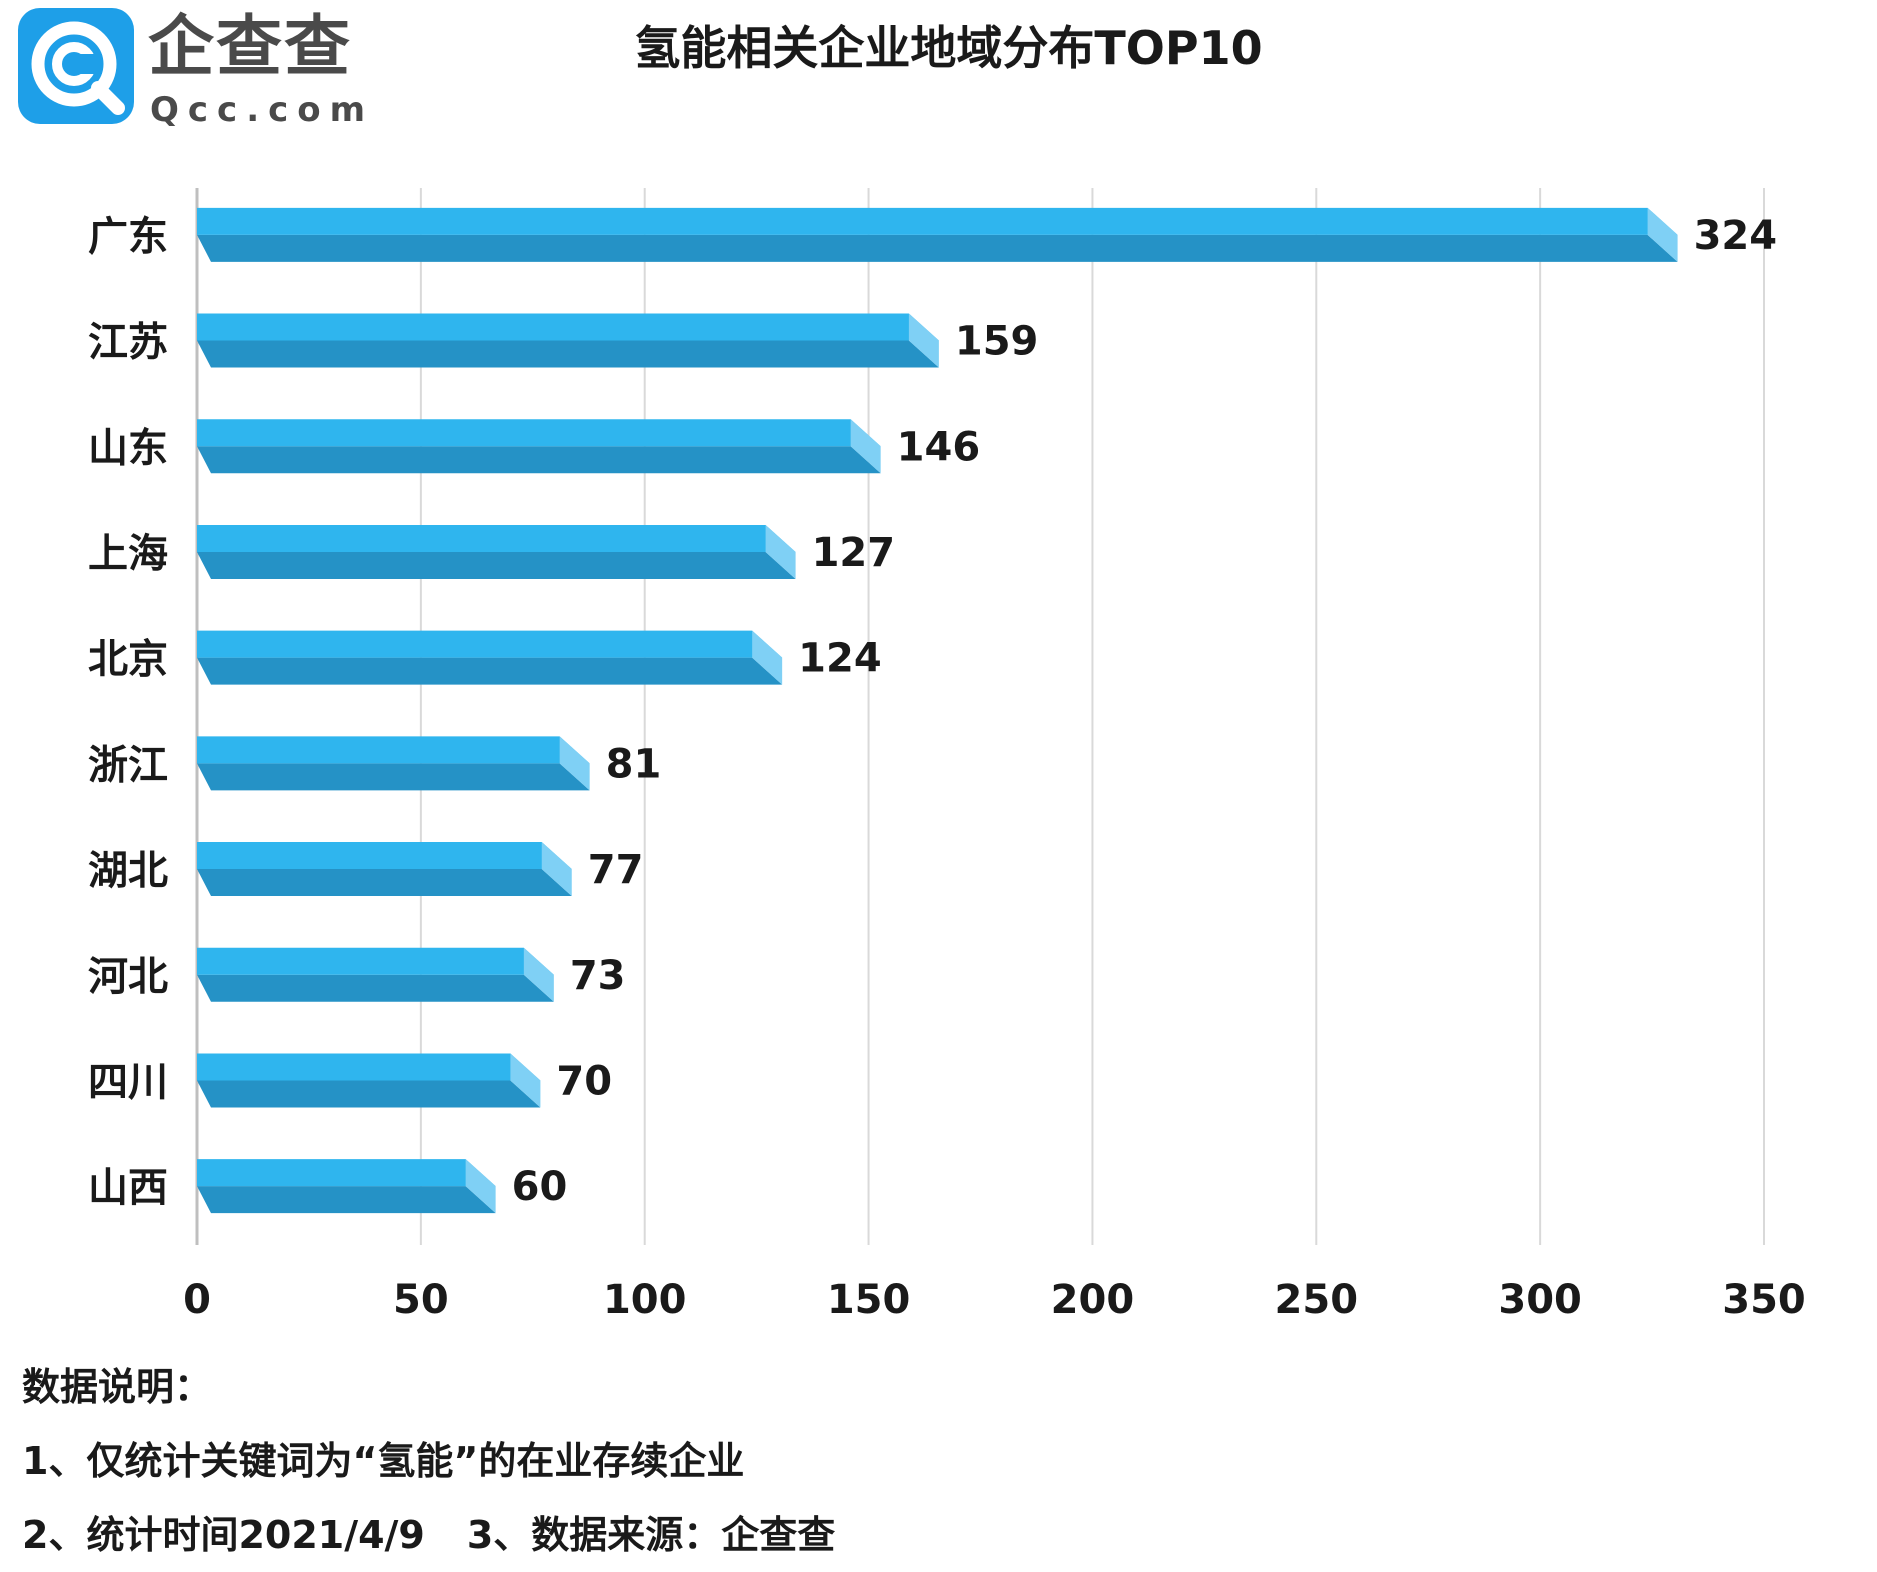 The image size is (1877, 1572). What do you see at coordinates (128, 554) in the screenshot?
I see `category-label: 上海` at bounding box center [128, 554].